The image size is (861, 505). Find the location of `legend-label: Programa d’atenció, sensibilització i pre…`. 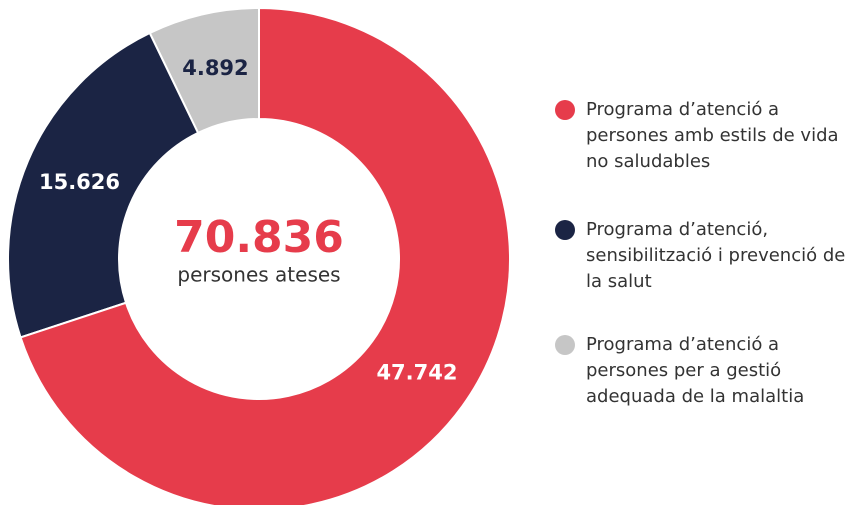

legend-label: Programa d’atenció, sensibilització i pre… is located at coordinates (715, 255).